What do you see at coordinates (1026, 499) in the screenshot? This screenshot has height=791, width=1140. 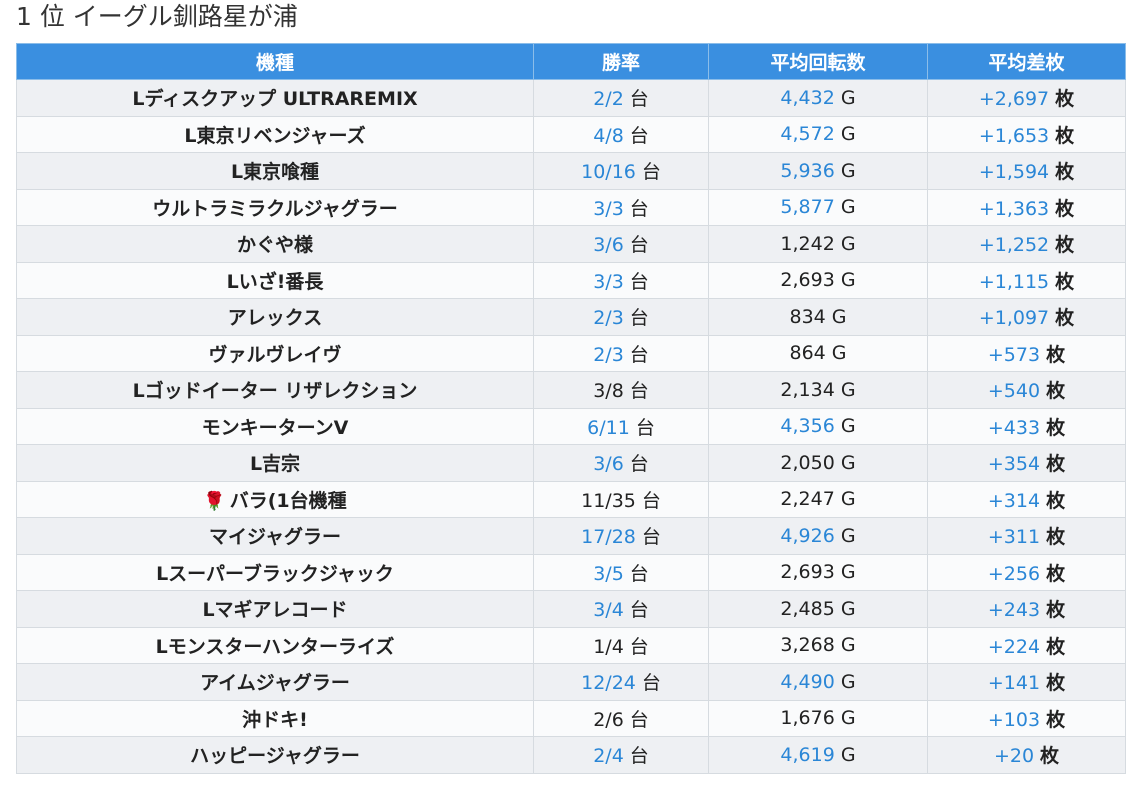 I see `avg-diff-cell: +314 枚` at bounding box center [1026, 499].